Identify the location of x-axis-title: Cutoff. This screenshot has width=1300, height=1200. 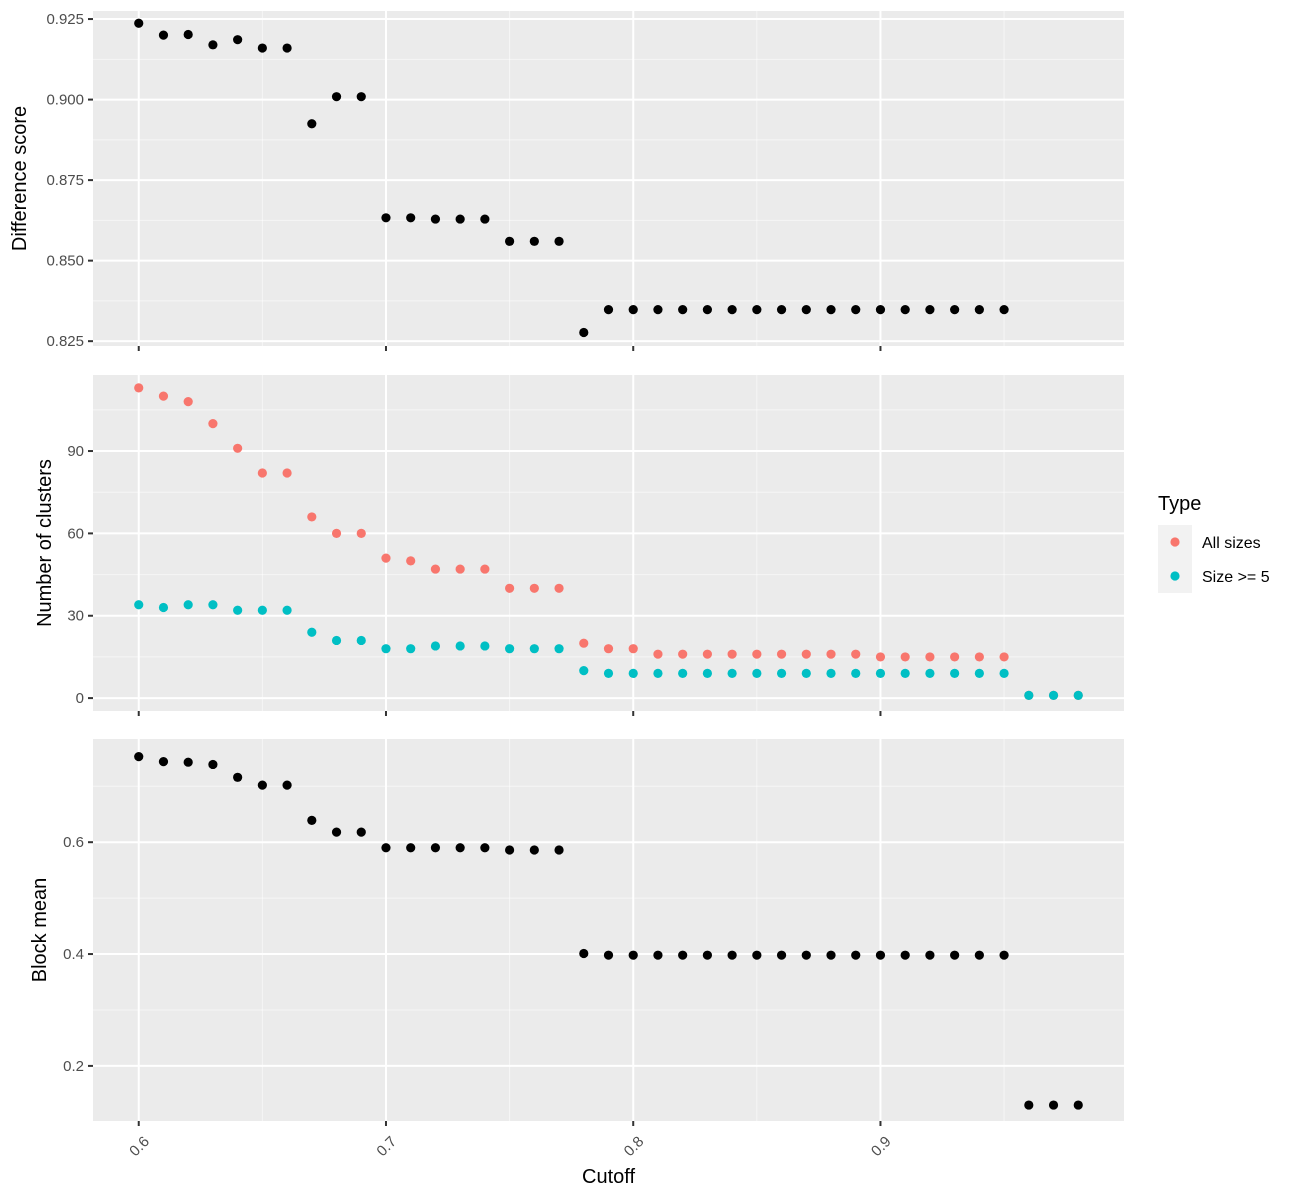
(608, 1177).